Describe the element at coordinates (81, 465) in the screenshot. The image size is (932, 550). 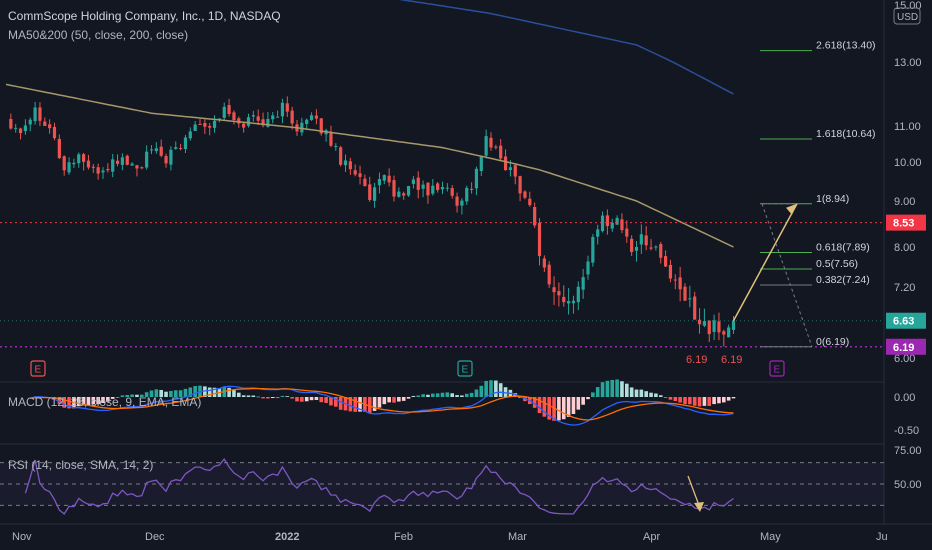
I see `rsi-legend: RSI (14, close, SMA, 14, 2)` at that location.